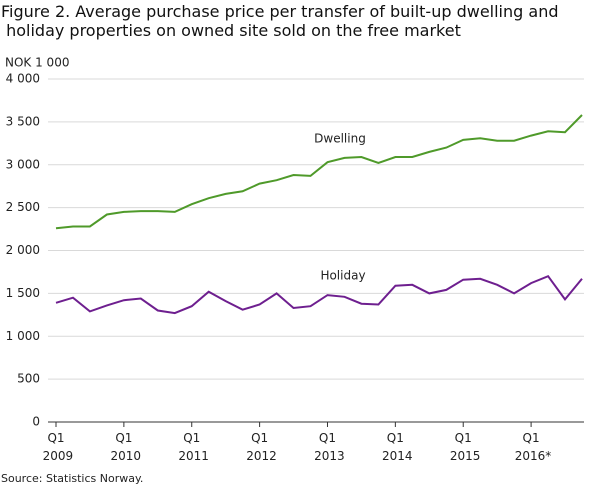 The height and width of the screenshot is (492, 609). Describe the element at coordinates (319, 294) in the screenshot. I see `series-line` at that location.